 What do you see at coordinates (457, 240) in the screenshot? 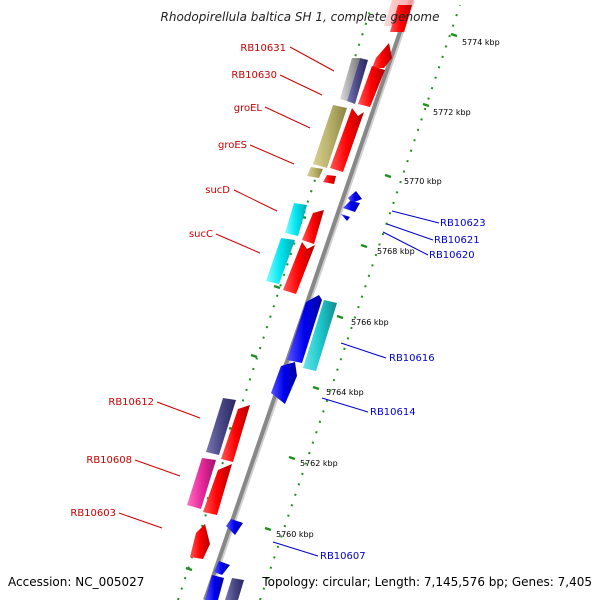
I see `label-rb10621: RB10621` at bounding box center [457, 240].